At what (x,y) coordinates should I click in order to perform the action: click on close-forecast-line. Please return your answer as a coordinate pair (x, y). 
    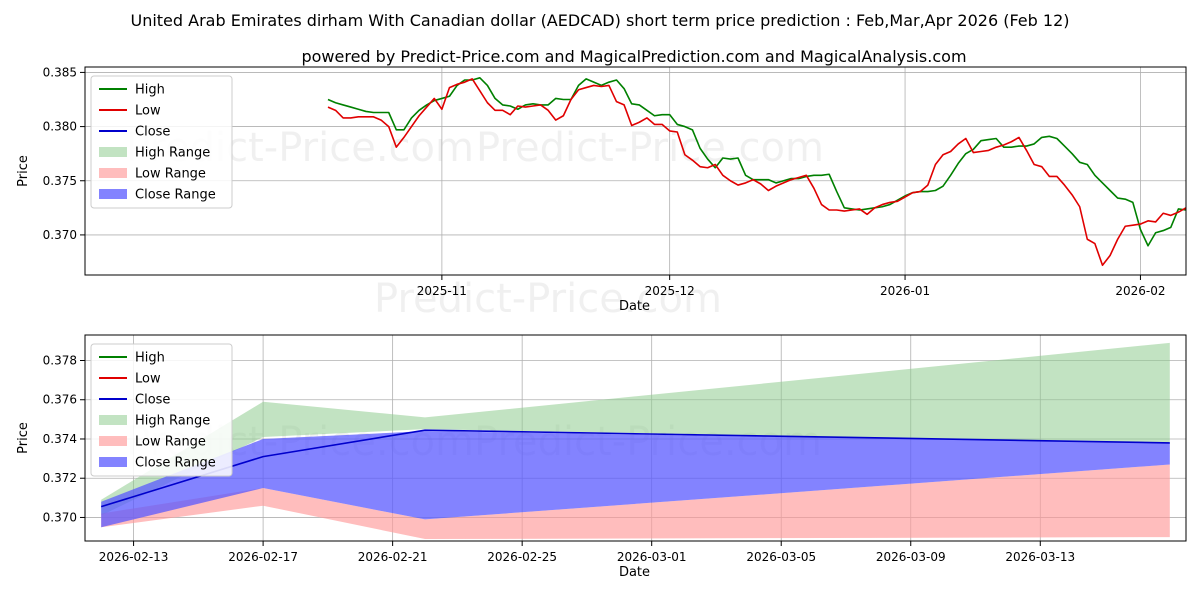
    Looking at the image, I should click on (635, 468).